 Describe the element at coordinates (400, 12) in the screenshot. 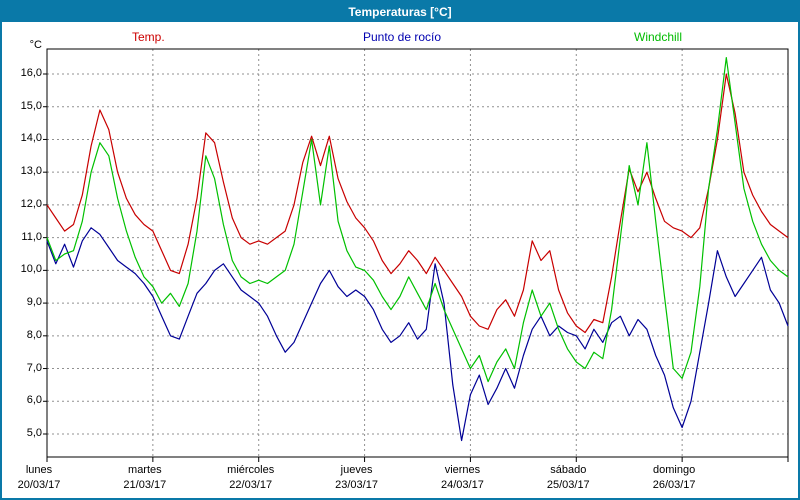

I see `title-bar: Temperaturas [°C]` at that location.